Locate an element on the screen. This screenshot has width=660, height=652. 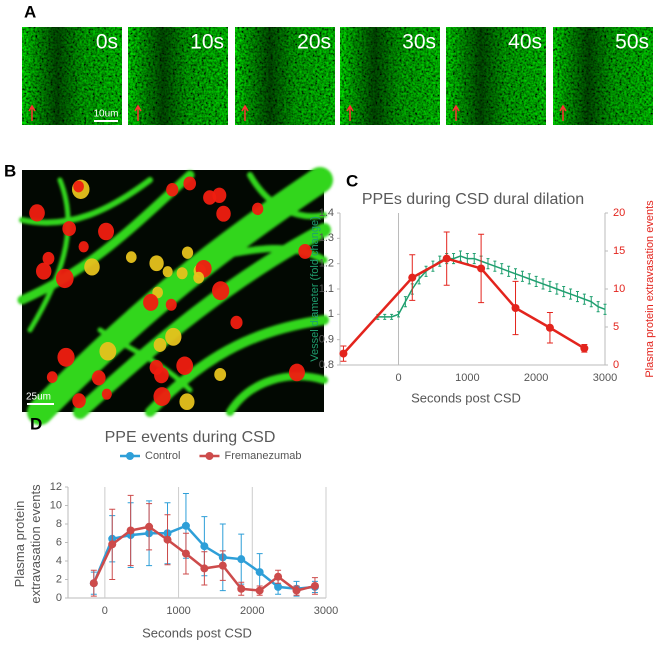
panel-label: D is located at coordinates (36, 423).